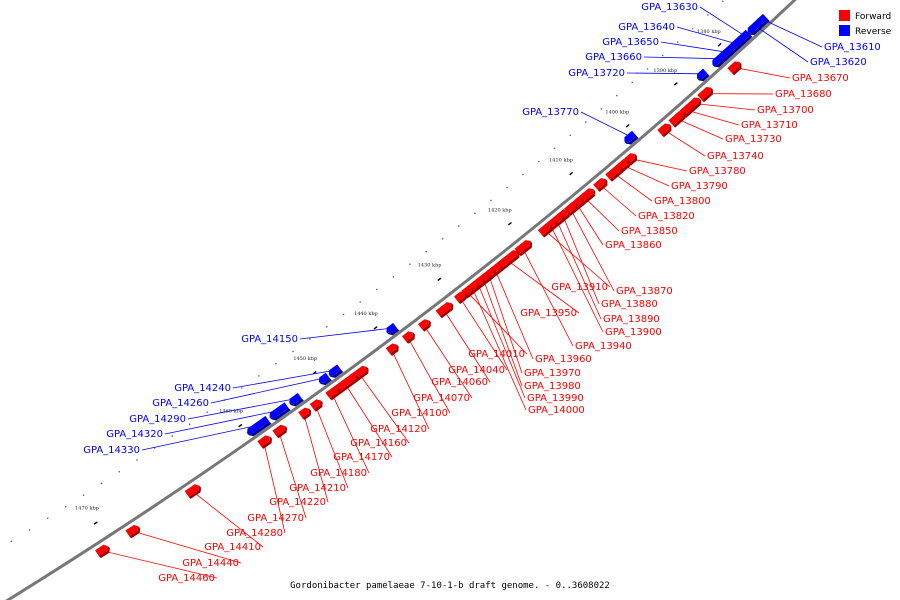  Describe the element at coordinates (803, 94) in the screenshot. I see `gene-label: GPA_13680` at that location.